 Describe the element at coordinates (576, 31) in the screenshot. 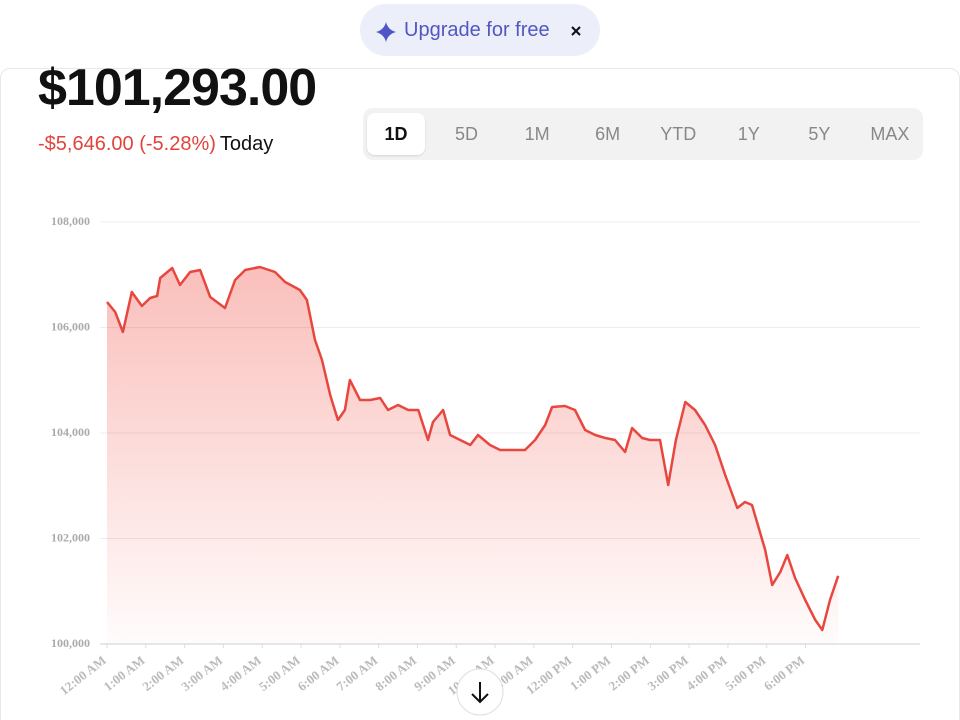

I see `close-icon` at that location.